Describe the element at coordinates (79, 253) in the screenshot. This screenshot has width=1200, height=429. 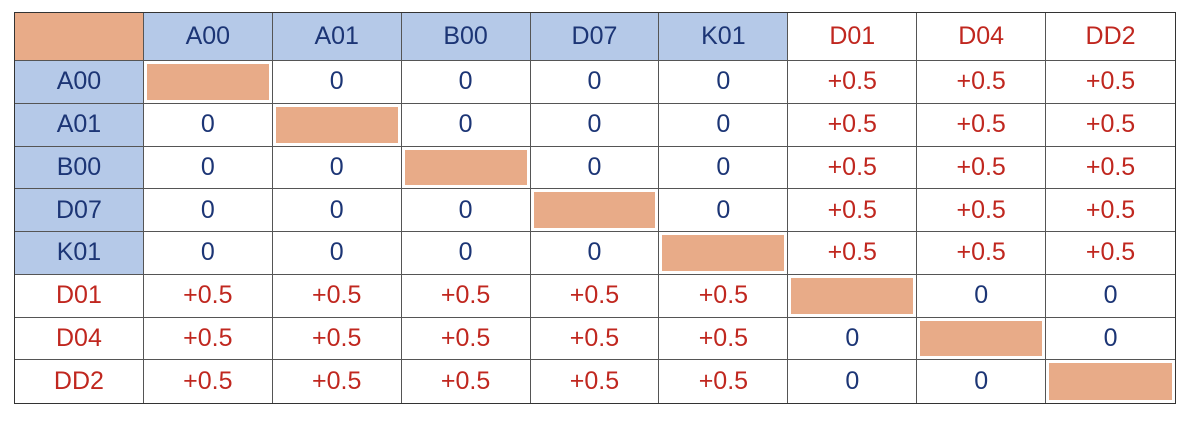
I see `row-header: K01` at that location.